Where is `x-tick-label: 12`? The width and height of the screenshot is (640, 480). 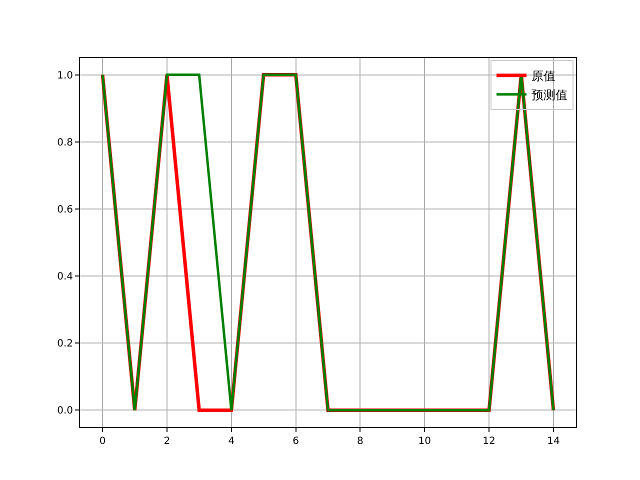 x-tick-label: 12 is located at coordinates (489, 441).